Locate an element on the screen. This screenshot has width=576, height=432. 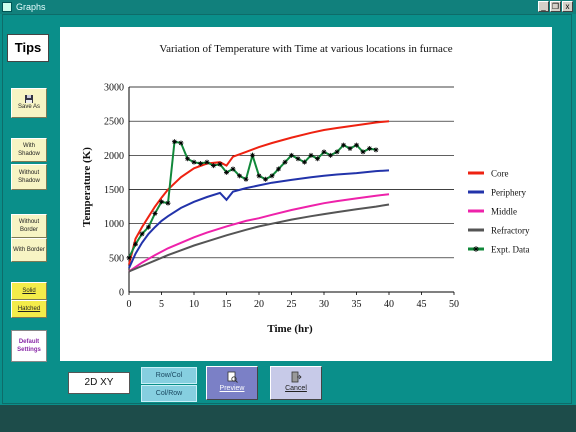
y-tick-label: 2000 is located at coordinates (114, 156).